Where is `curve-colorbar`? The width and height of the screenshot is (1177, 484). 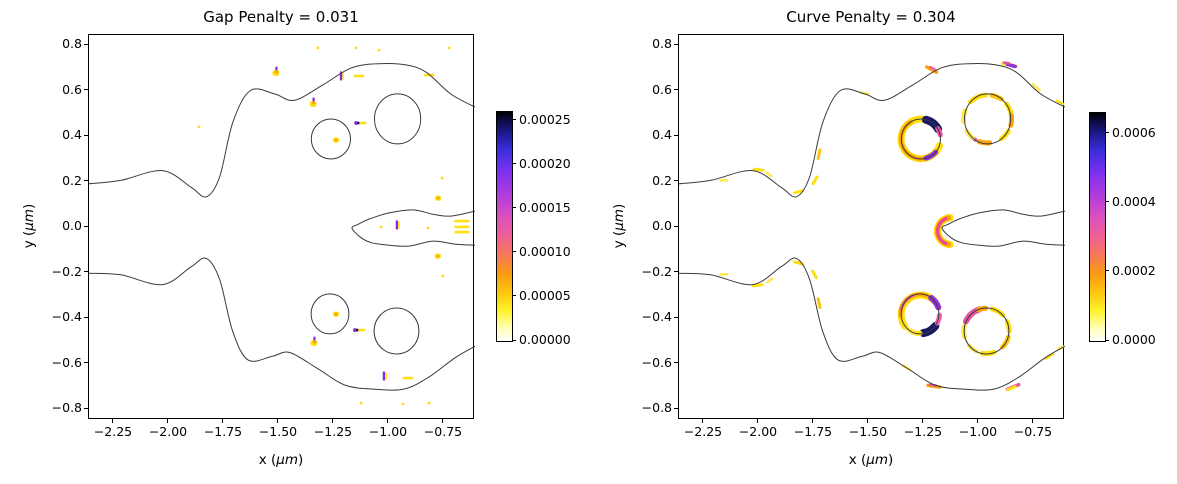 curve-colorbar is located at coordinates (1097, 227).